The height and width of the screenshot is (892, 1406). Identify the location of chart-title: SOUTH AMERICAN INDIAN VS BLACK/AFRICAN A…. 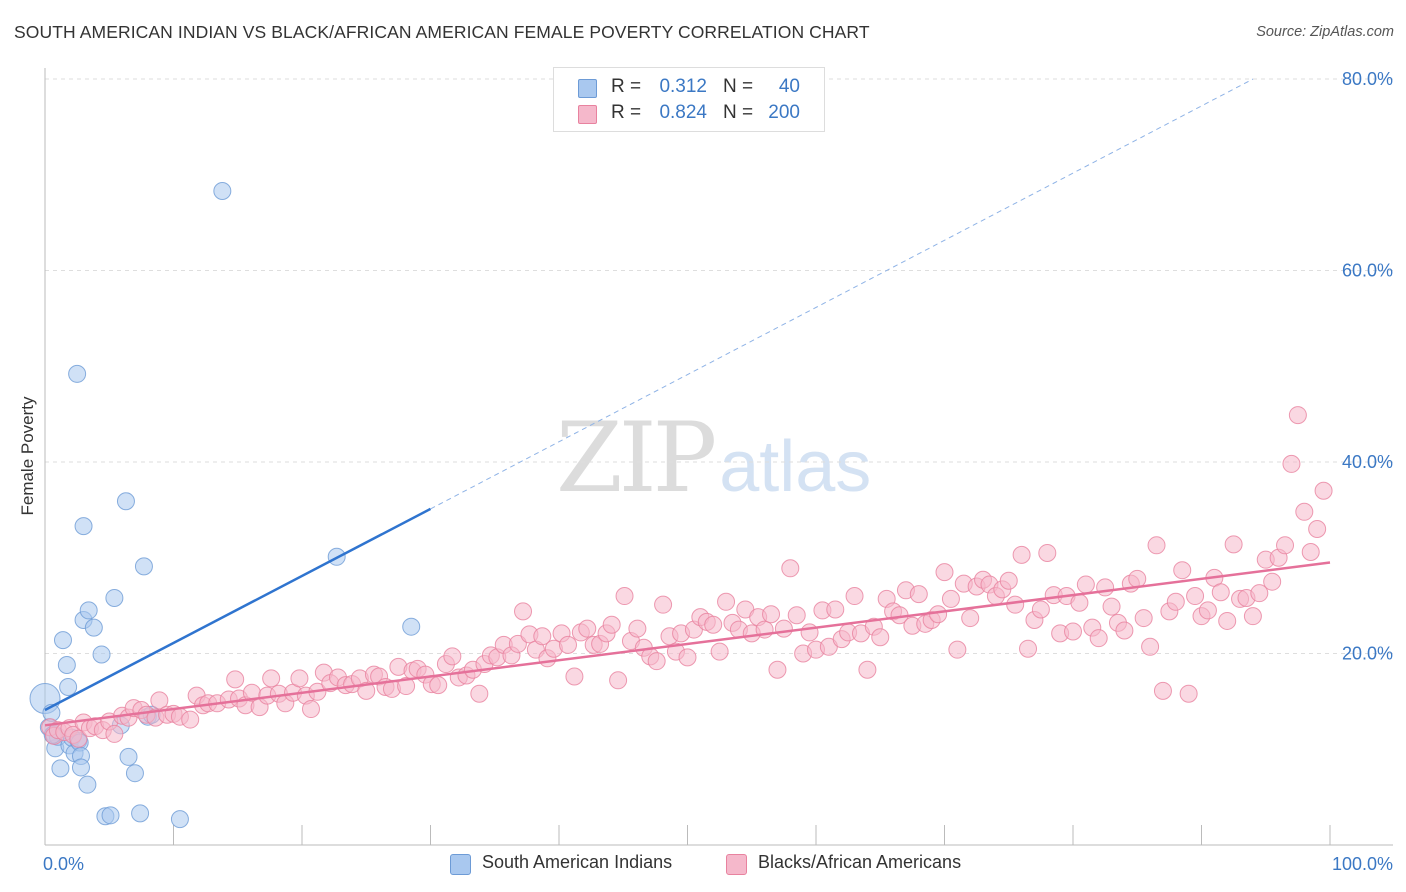
(442, 32).